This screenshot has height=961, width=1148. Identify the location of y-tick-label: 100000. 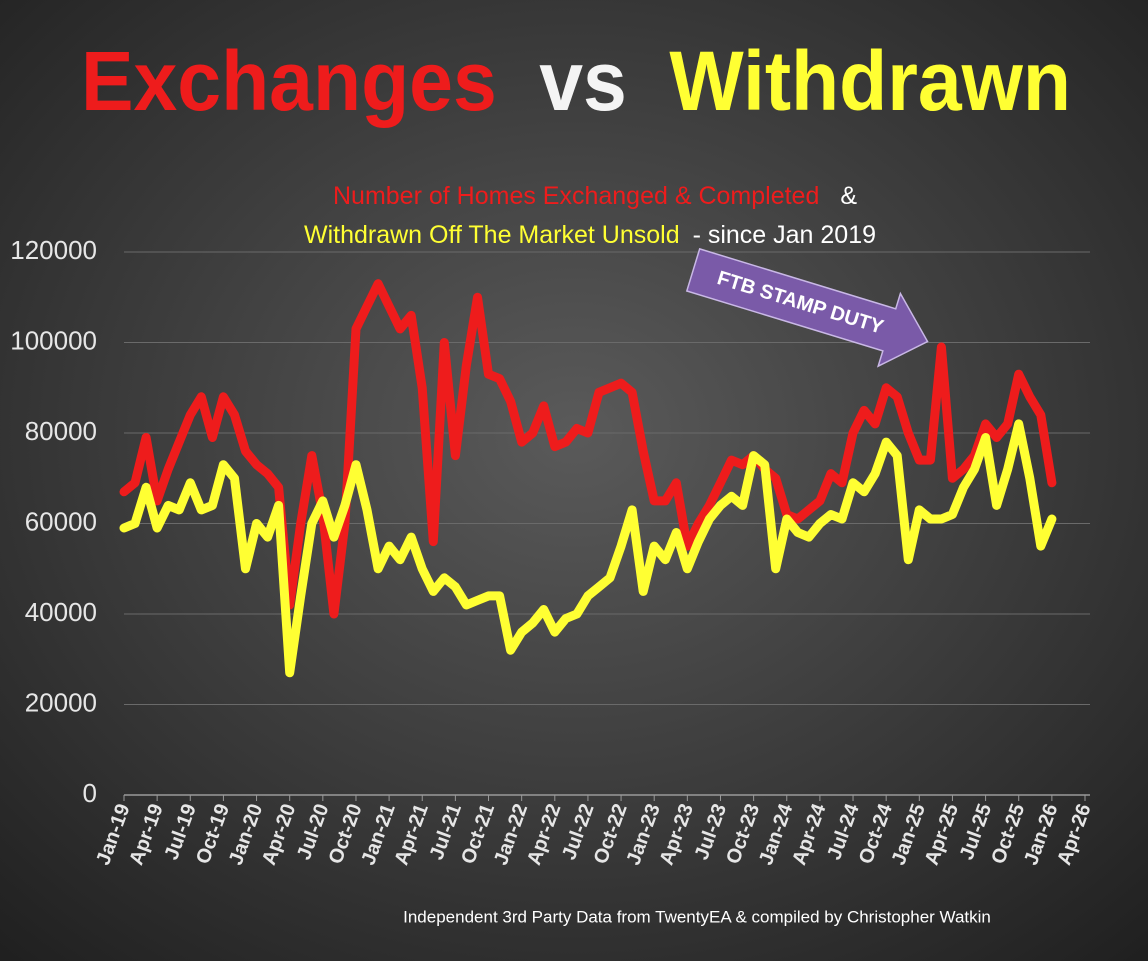
(53, 340).